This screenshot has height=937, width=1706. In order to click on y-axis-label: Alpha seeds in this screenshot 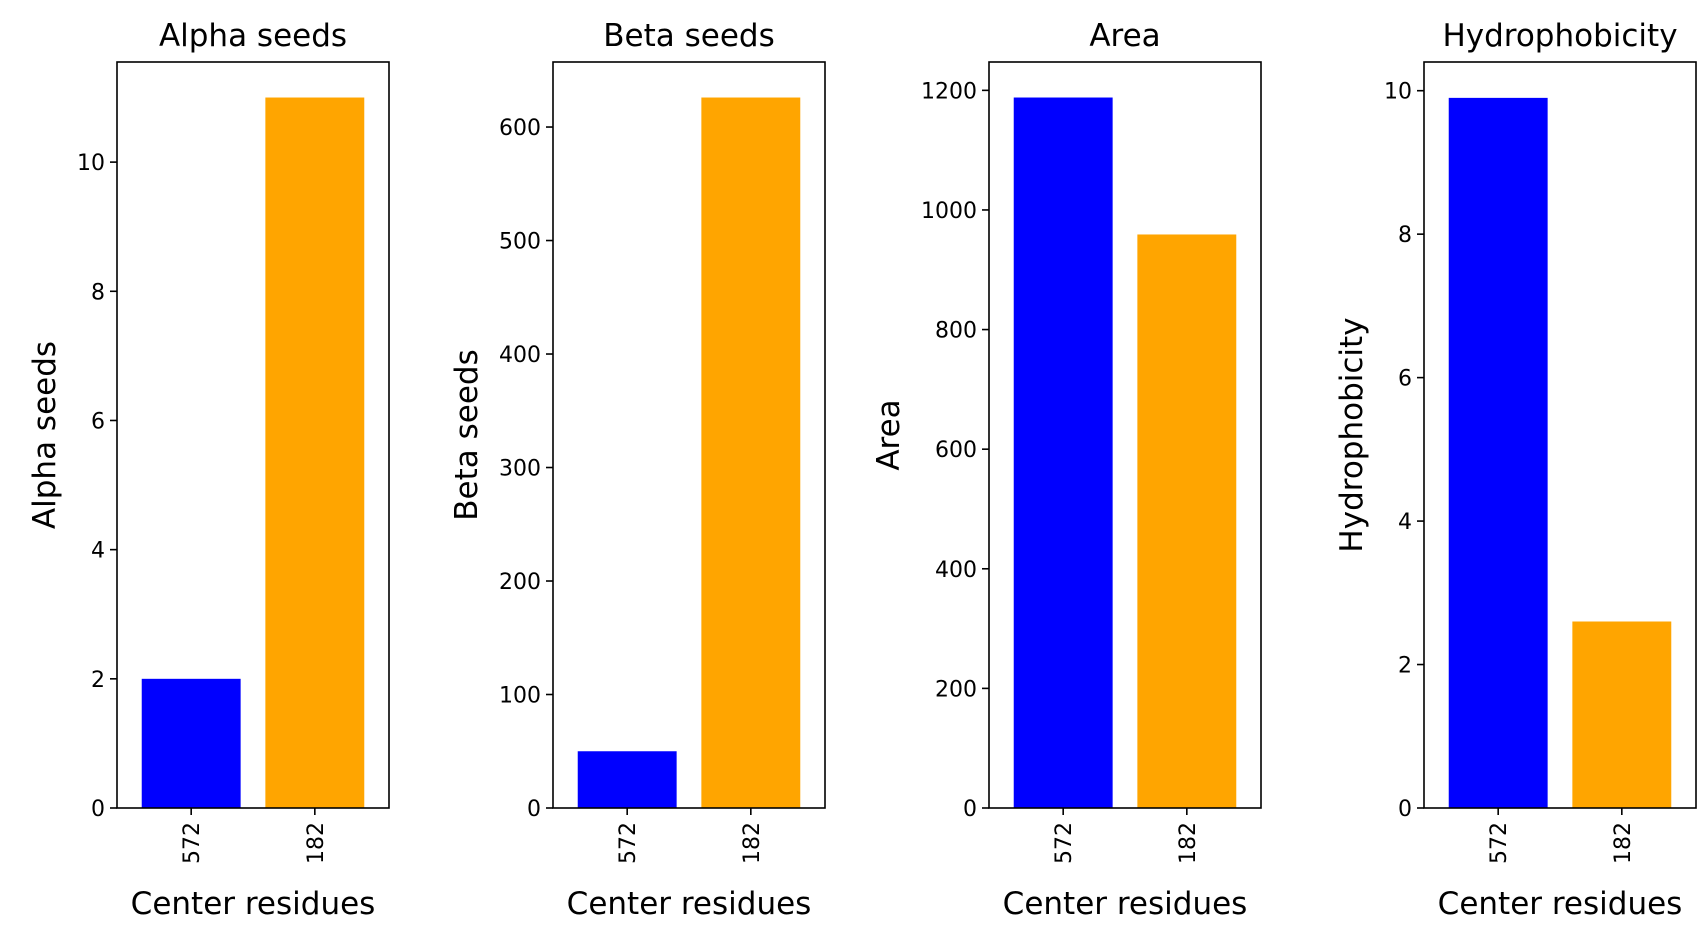, I will do `click(45, 435)`.